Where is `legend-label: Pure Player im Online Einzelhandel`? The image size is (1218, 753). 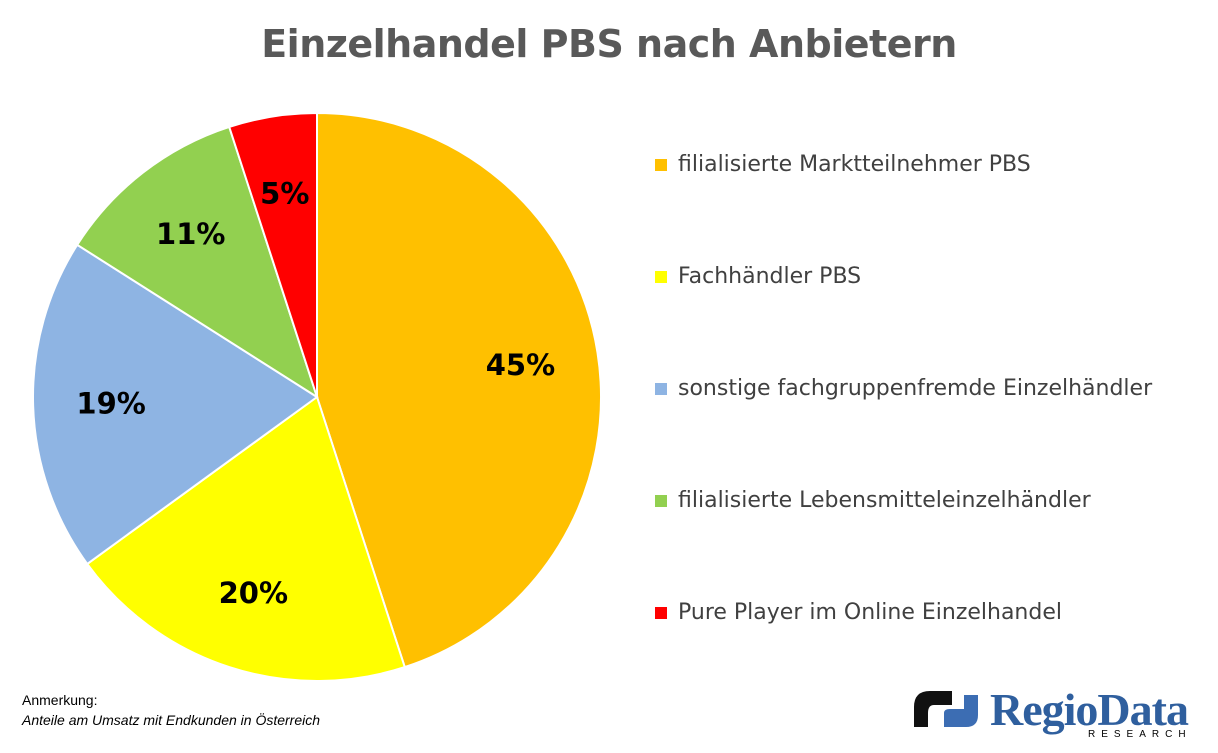 legend-label: Pure Player im Online Einzelhandel is located at coordinates (870, 612).